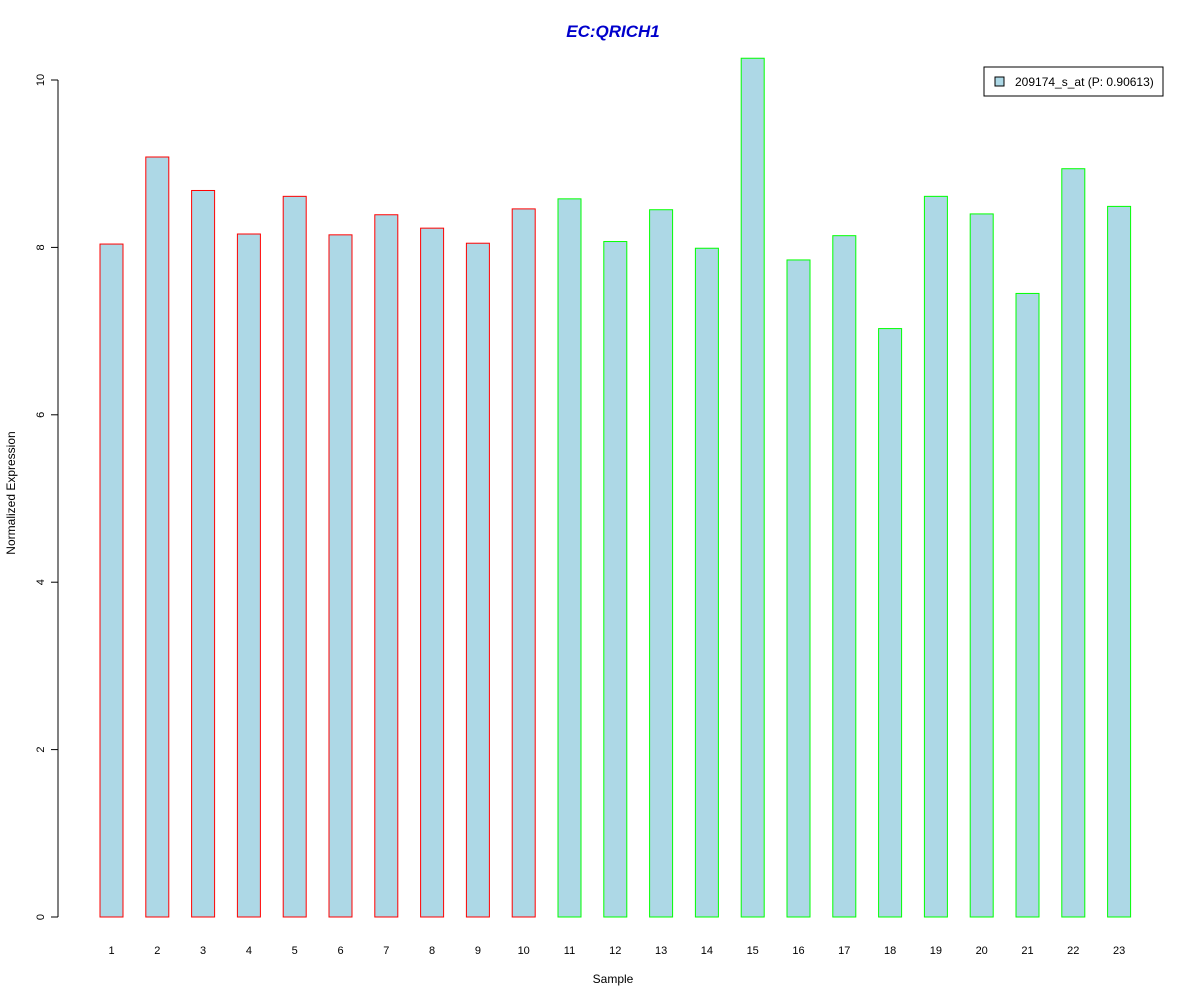 This screenshot has height=1000, width=1200. I want to click on x-tick-label: 23, so click(1119, 951).